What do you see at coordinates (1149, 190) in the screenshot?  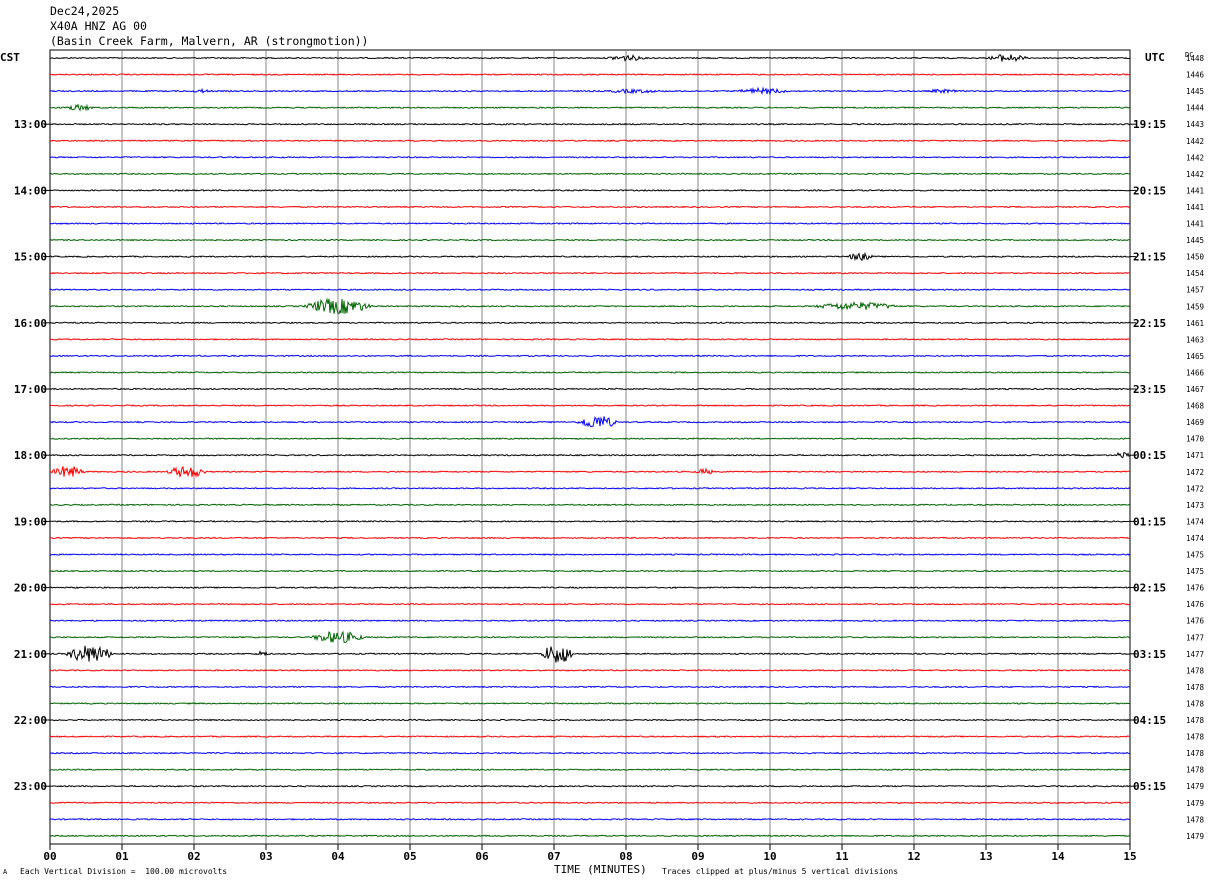 I see `right-hour-label-2: 20:15` at bounding box center [1149, 190].